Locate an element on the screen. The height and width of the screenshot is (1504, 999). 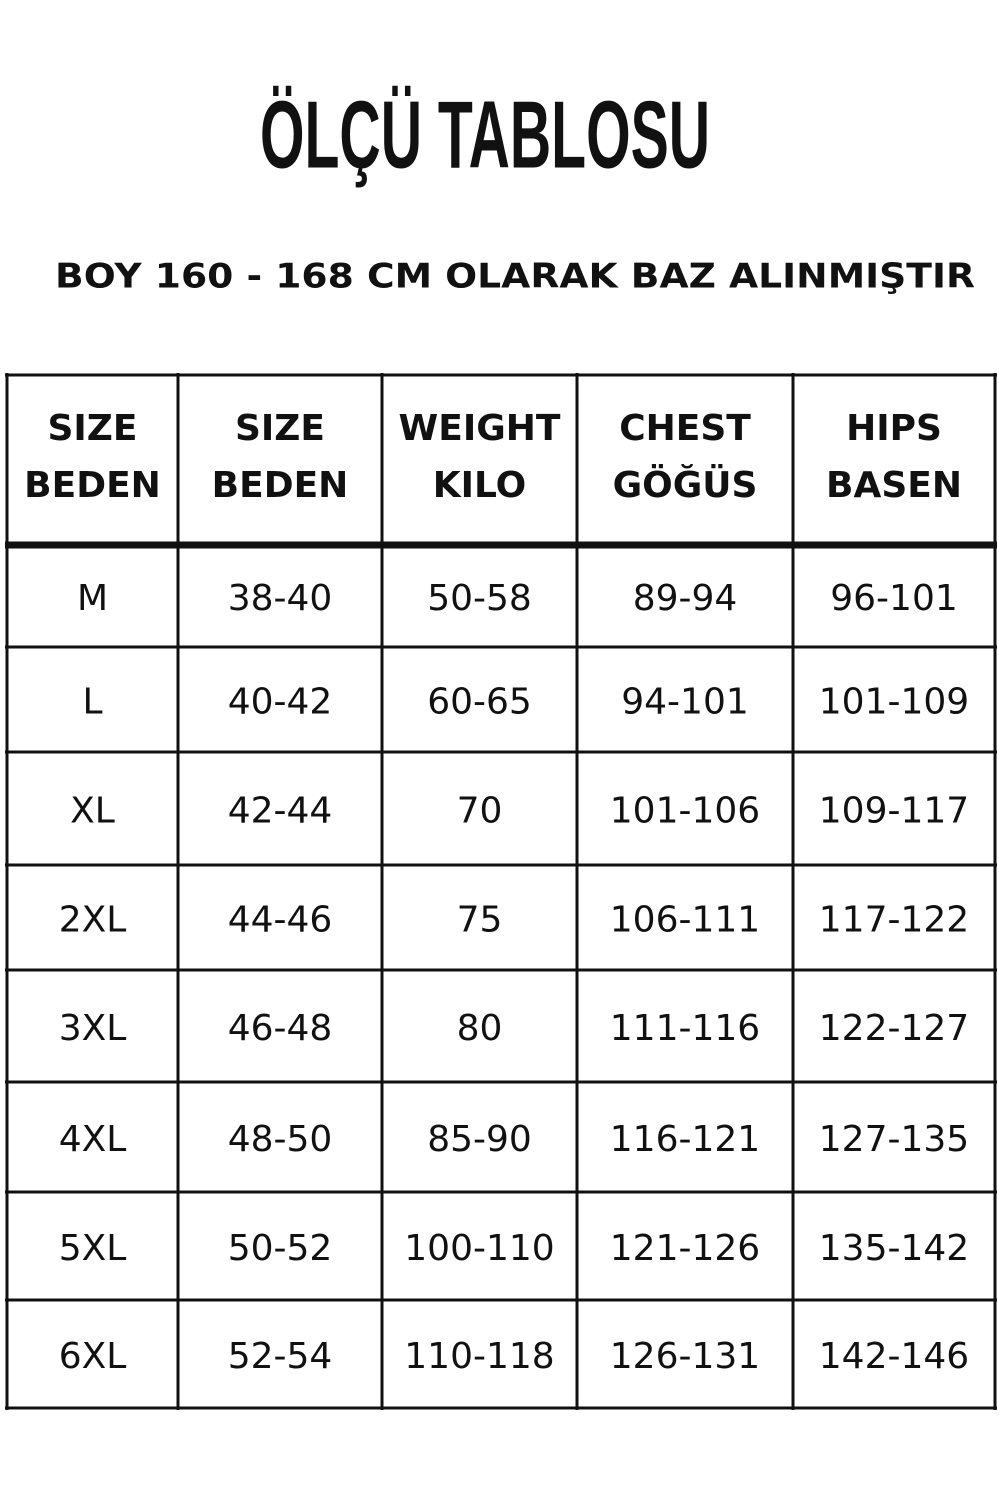
table-cell: 70 is located at coordinates (480, 811).